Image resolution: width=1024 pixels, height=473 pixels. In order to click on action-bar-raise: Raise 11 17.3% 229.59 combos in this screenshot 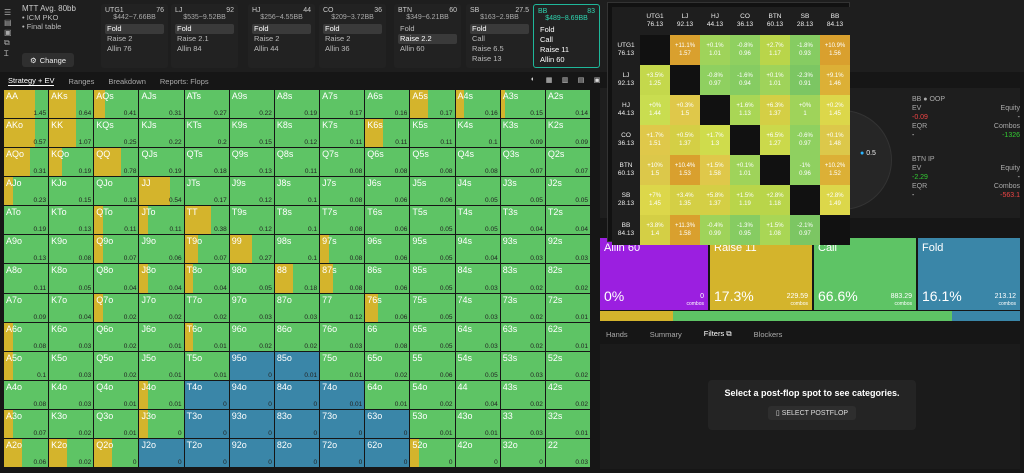, I will do `click(761, 274)`.